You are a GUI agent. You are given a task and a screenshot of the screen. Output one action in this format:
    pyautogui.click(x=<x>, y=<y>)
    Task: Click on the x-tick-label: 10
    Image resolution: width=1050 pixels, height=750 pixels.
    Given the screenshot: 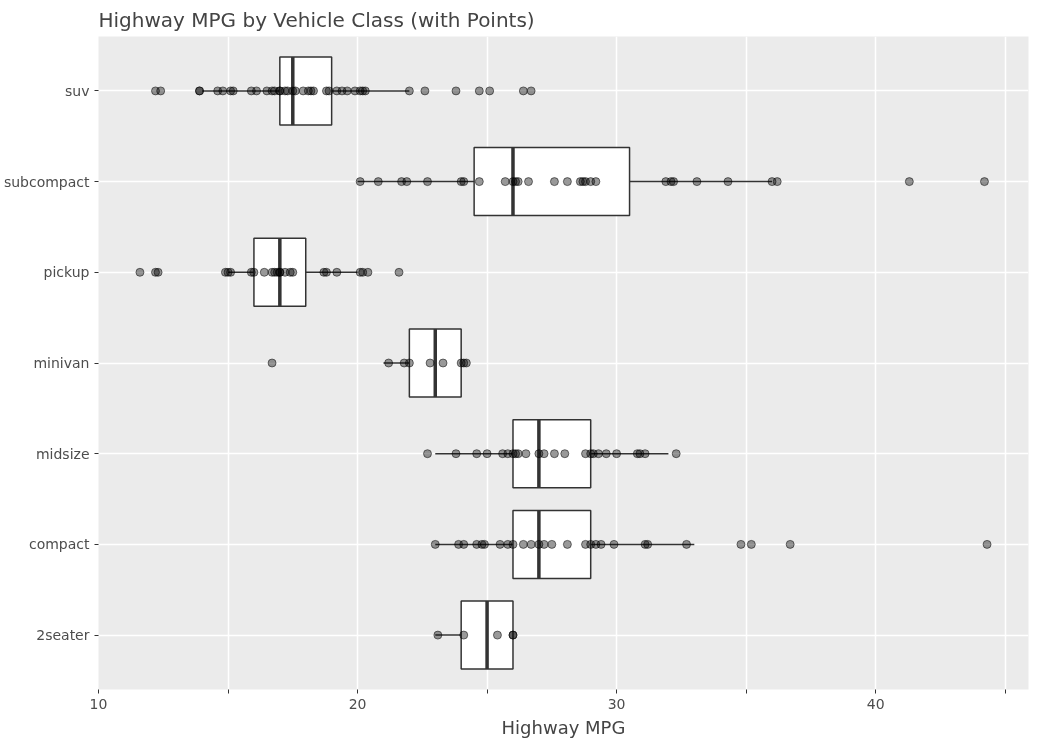 What is the action you would take?
    pyautogui.click(x=98, y=703)
    